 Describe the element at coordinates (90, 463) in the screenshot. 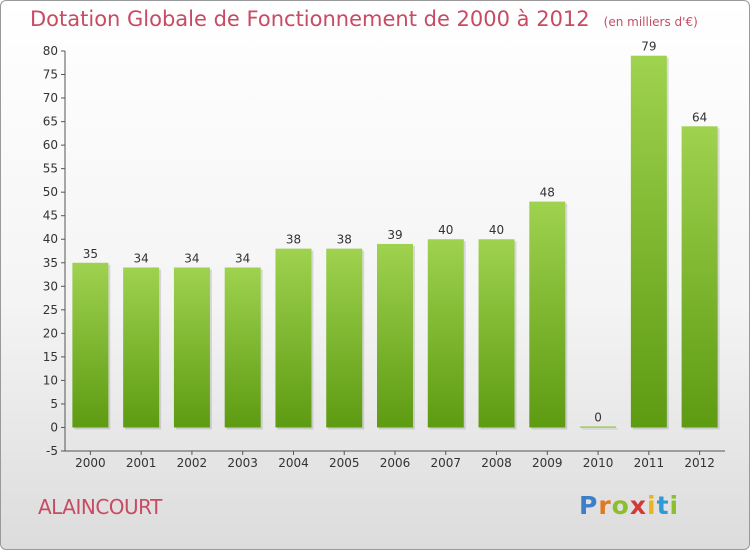

I see `x-tick-label: 2000` at that location.